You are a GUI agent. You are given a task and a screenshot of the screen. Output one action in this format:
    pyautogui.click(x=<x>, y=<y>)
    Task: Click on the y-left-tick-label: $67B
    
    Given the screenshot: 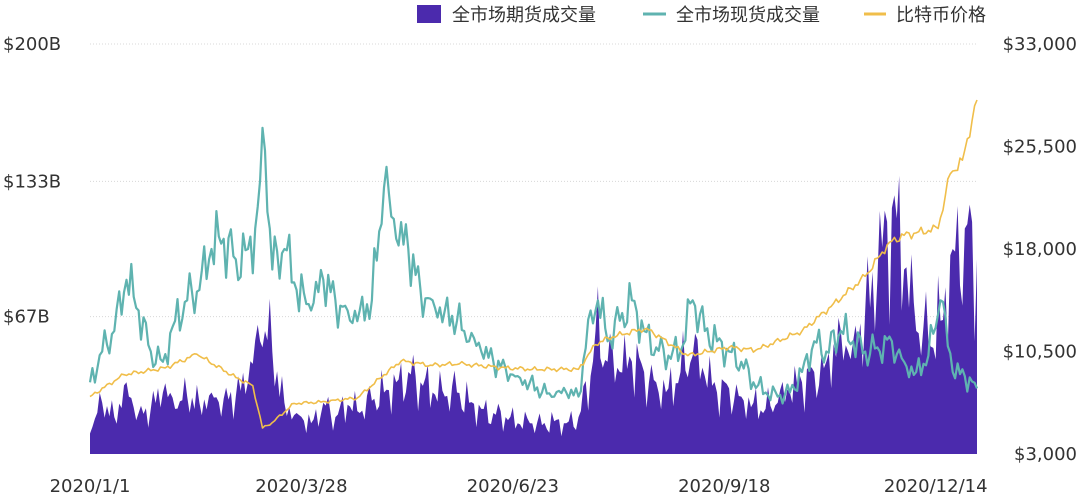 What is the action you would take?
    pyautogui.click(x=26, y=317)
    